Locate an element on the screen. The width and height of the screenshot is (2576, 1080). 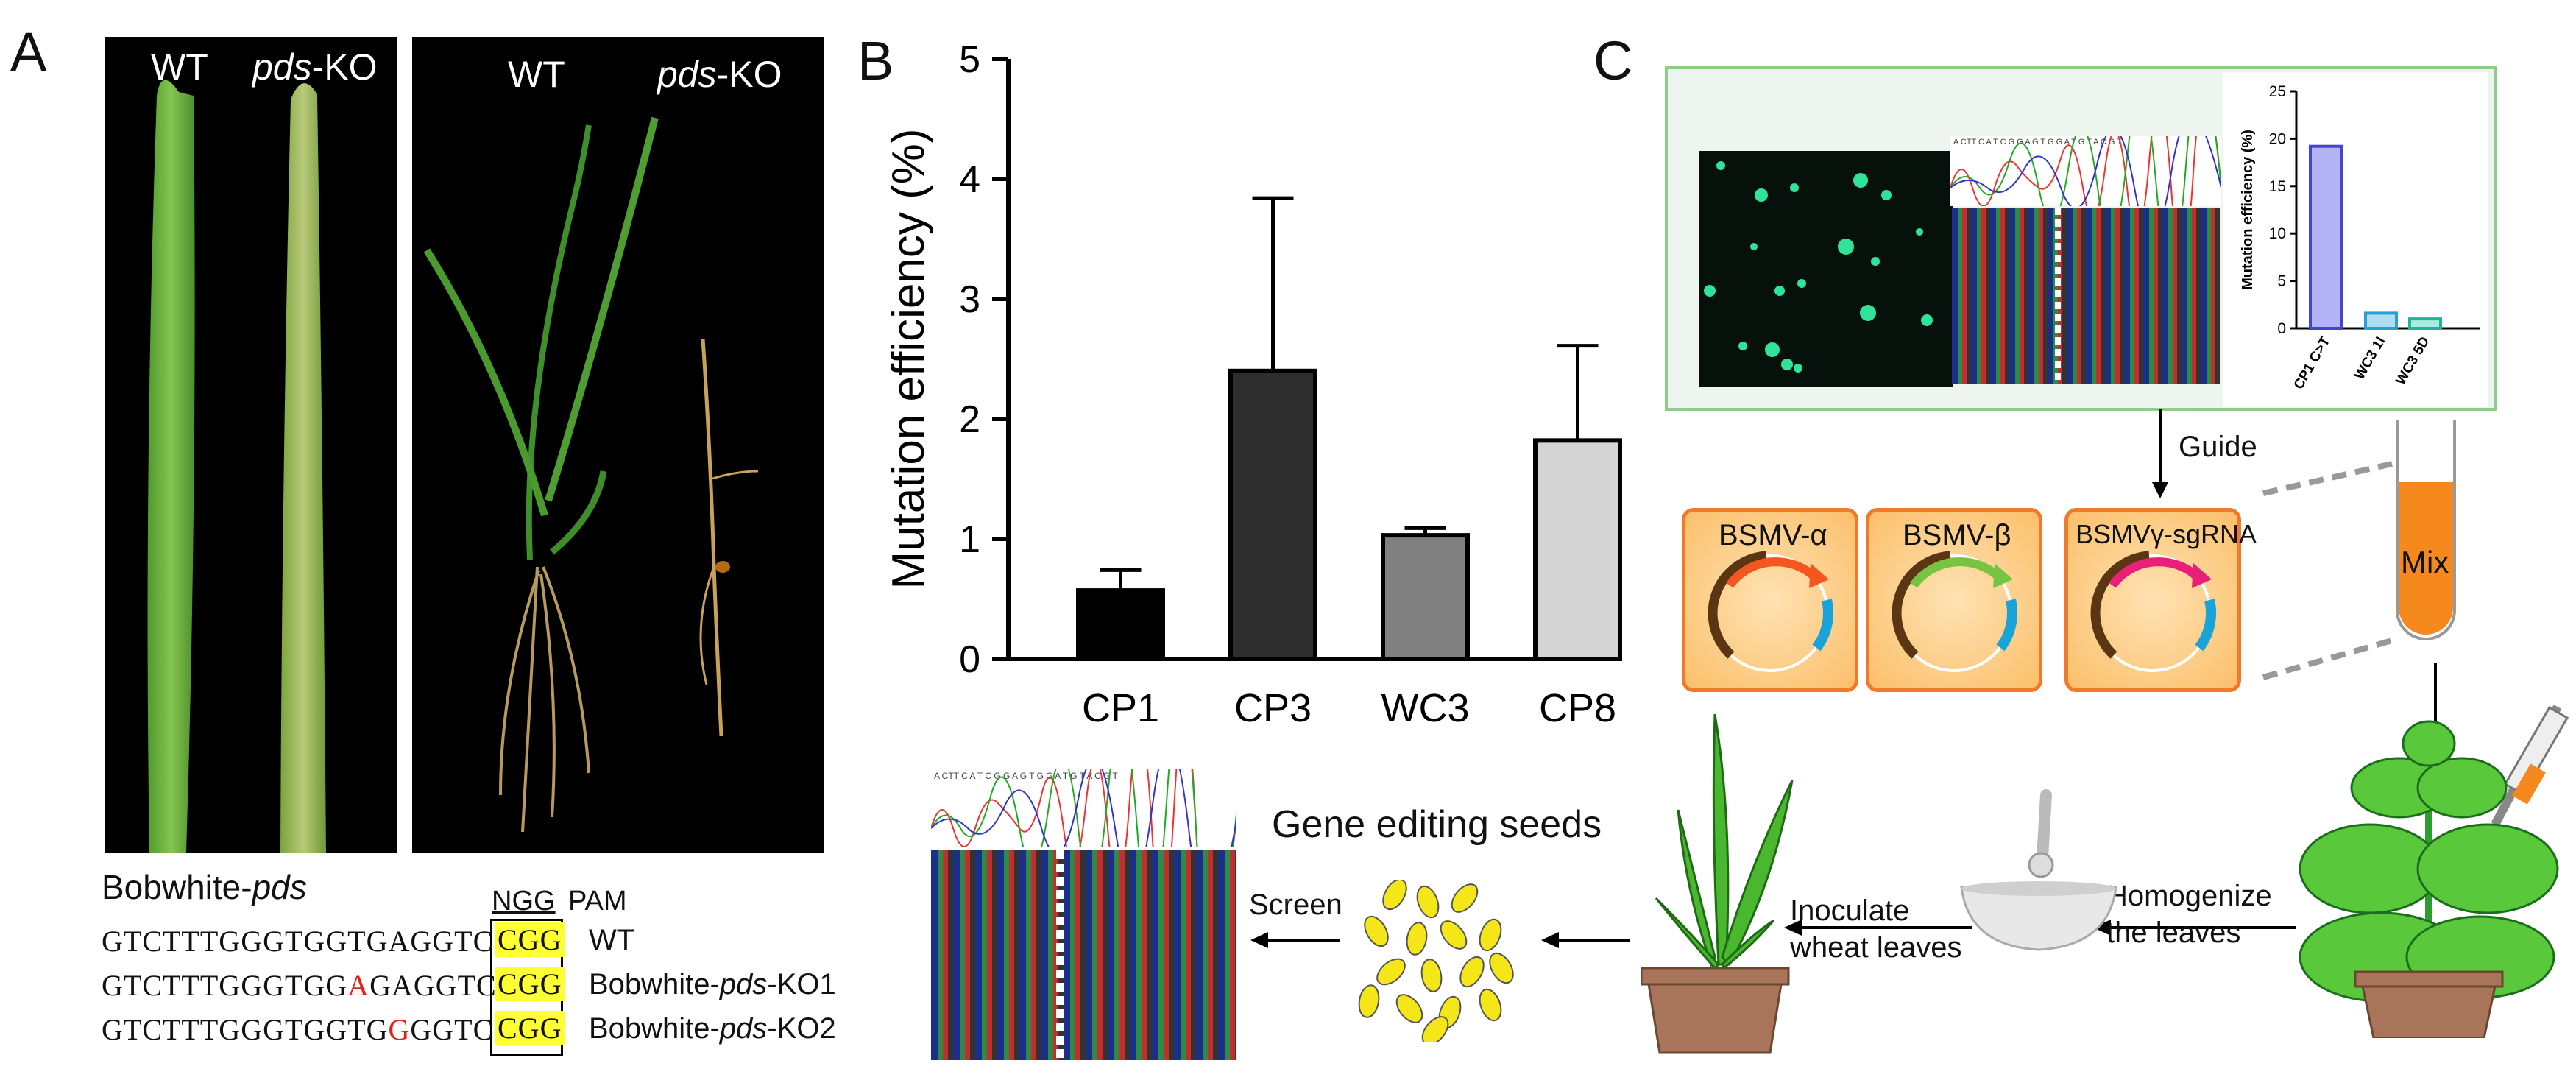
homogenize-arrow is located at coordinates (2194, 928).